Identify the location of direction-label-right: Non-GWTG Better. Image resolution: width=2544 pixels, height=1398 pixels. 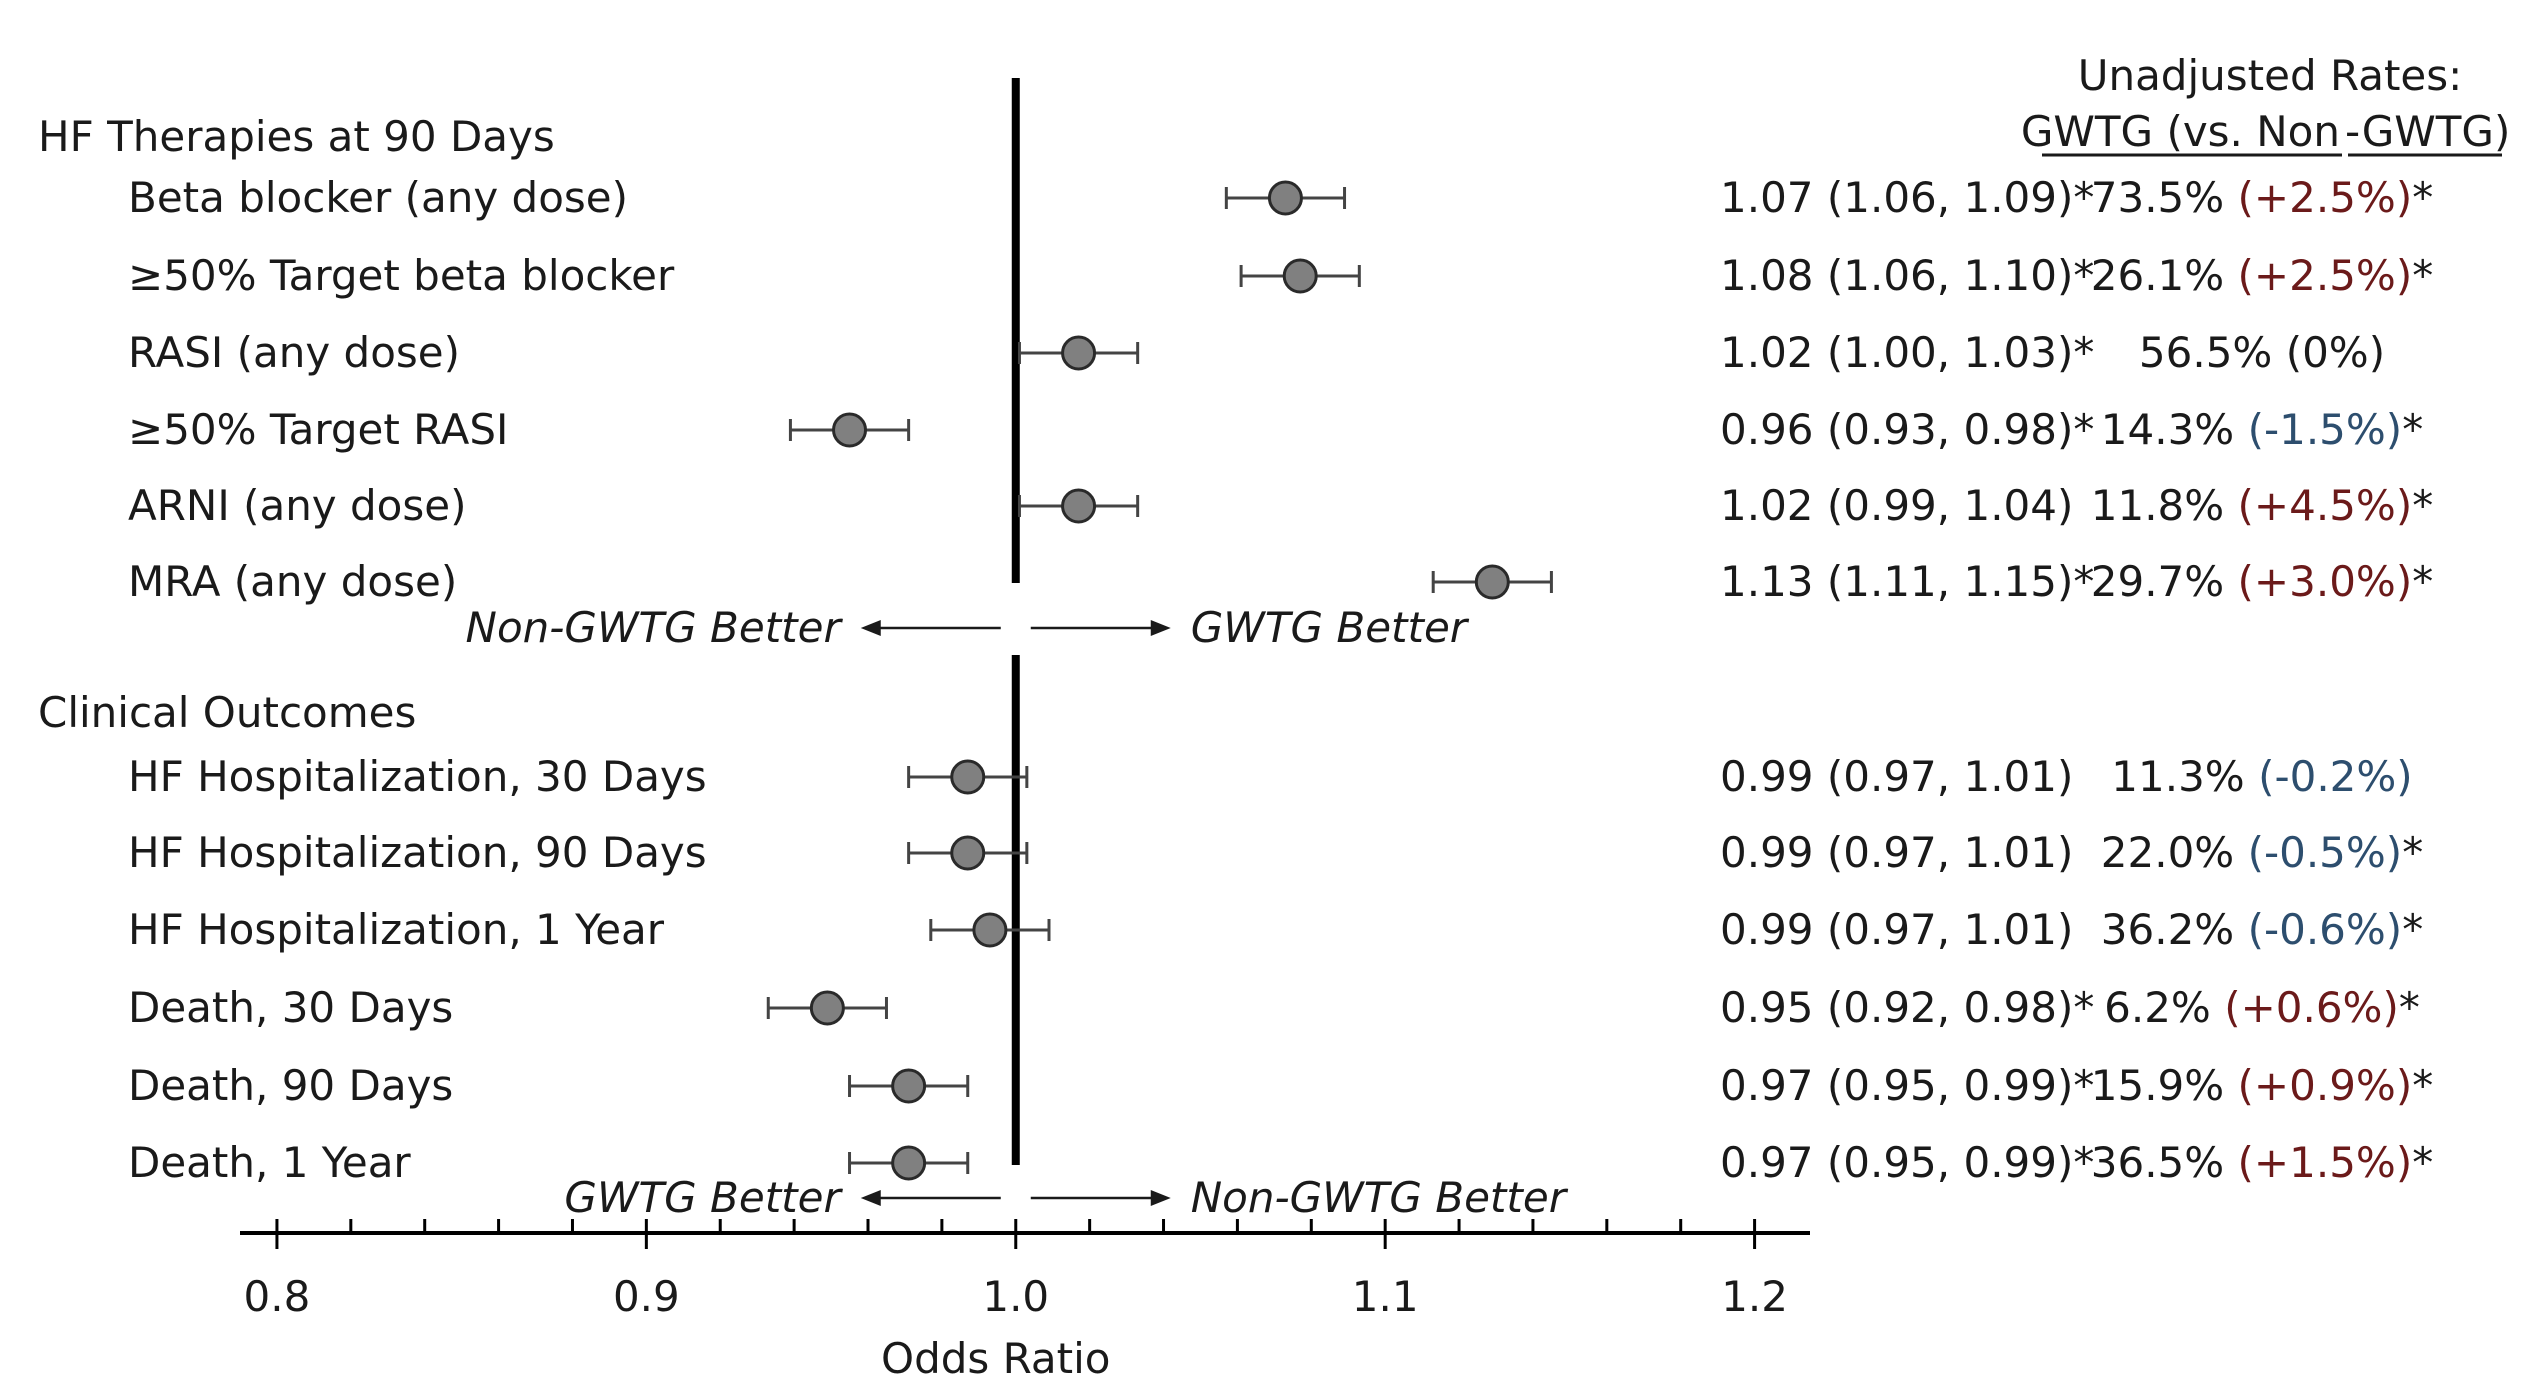
(1380, 1197).